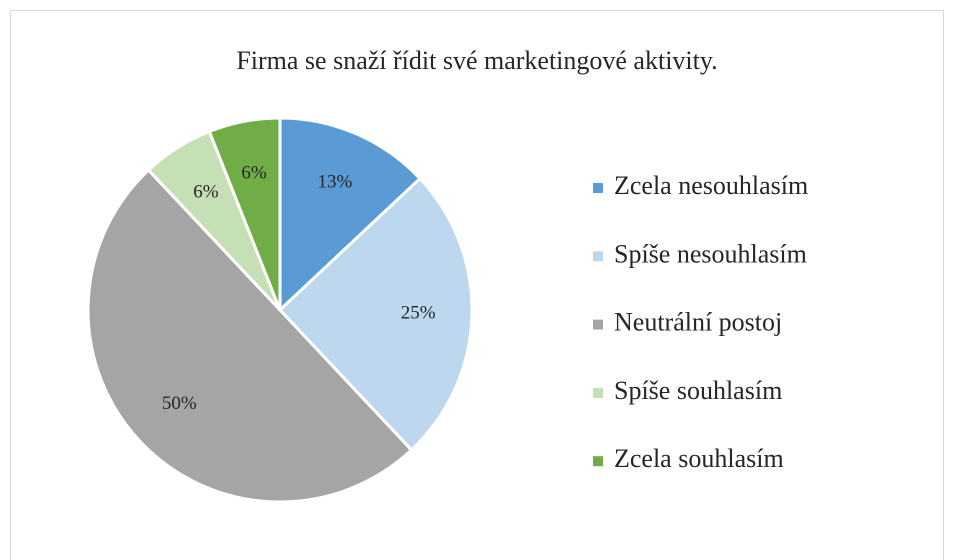 The image size is (954, 560). I want to click on data-label: 50%, so click(179, 403).